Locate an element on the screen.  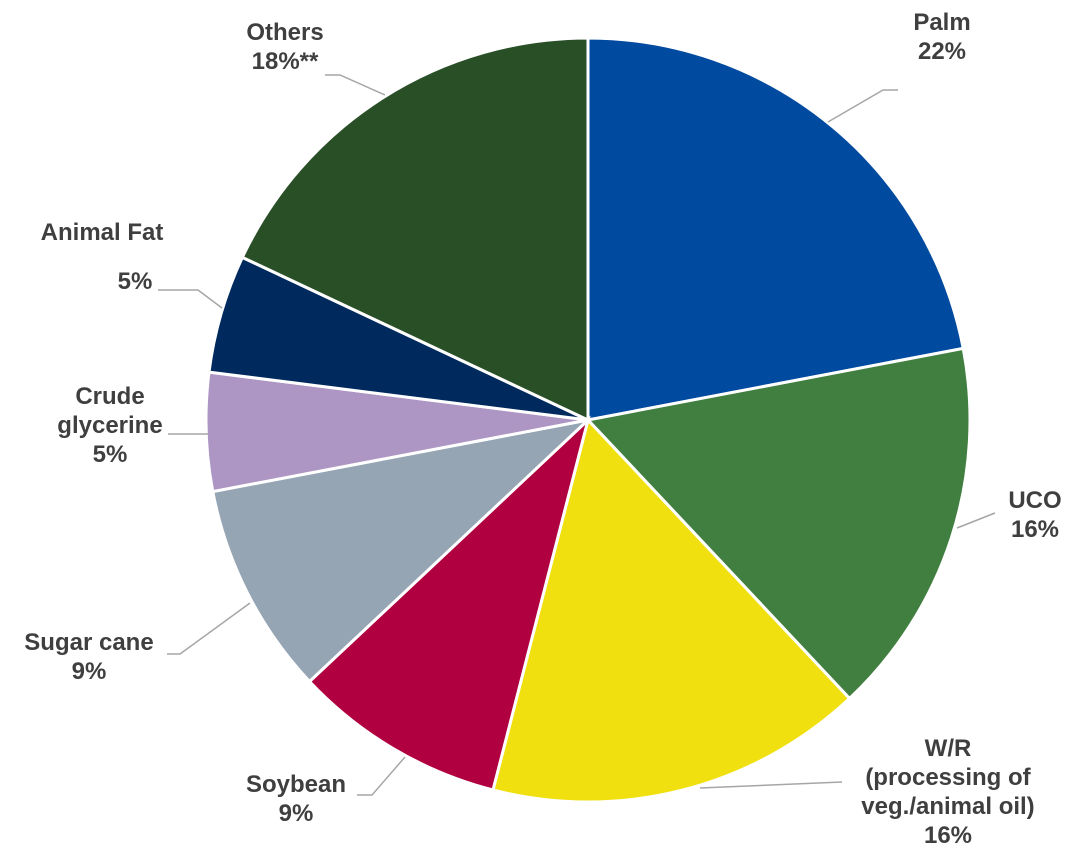
slice-label-name: Crude is located at coordinates (109, 396).